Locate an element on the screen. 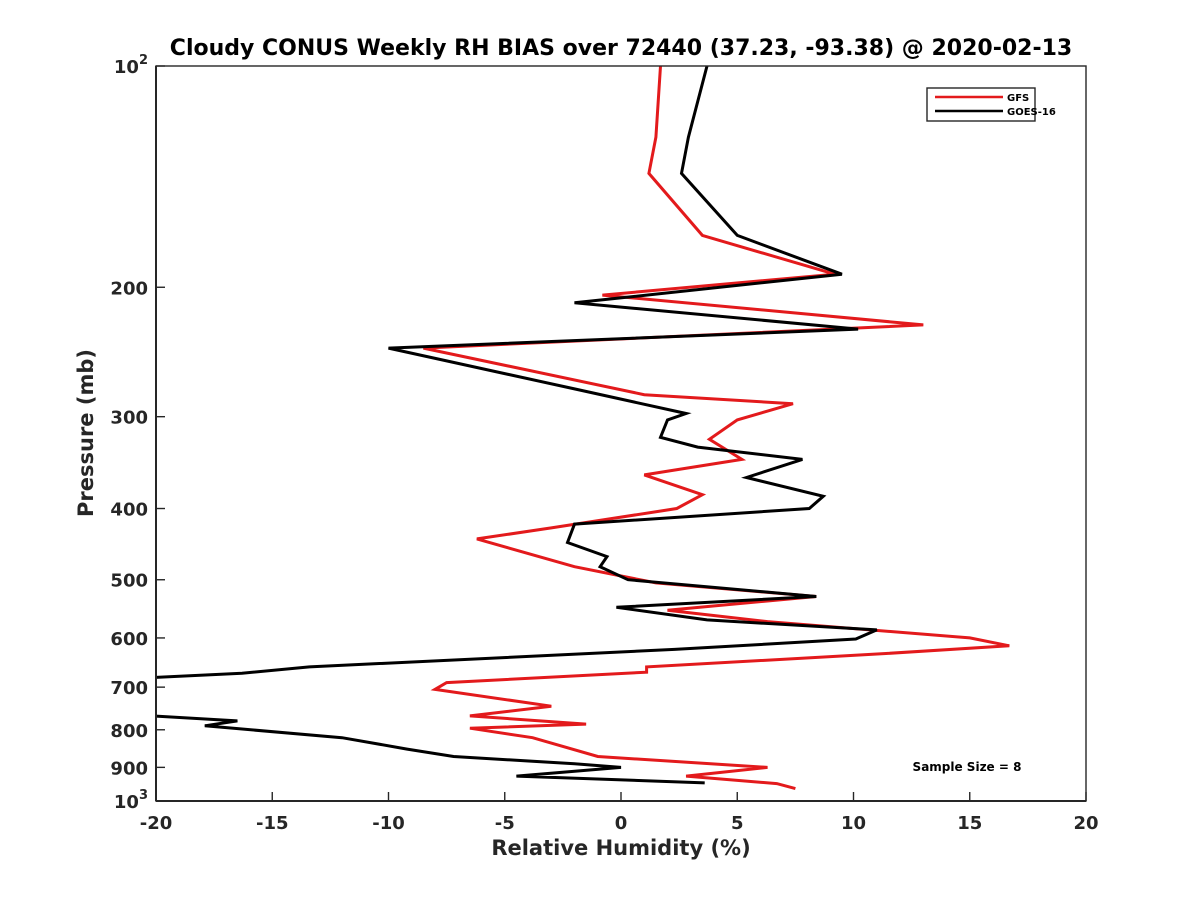 This screenshot has height=900, width=1200. x-ticks: -20 -15 -10 -5 0 5 10 15 20 is located at coordinates (619, 813).